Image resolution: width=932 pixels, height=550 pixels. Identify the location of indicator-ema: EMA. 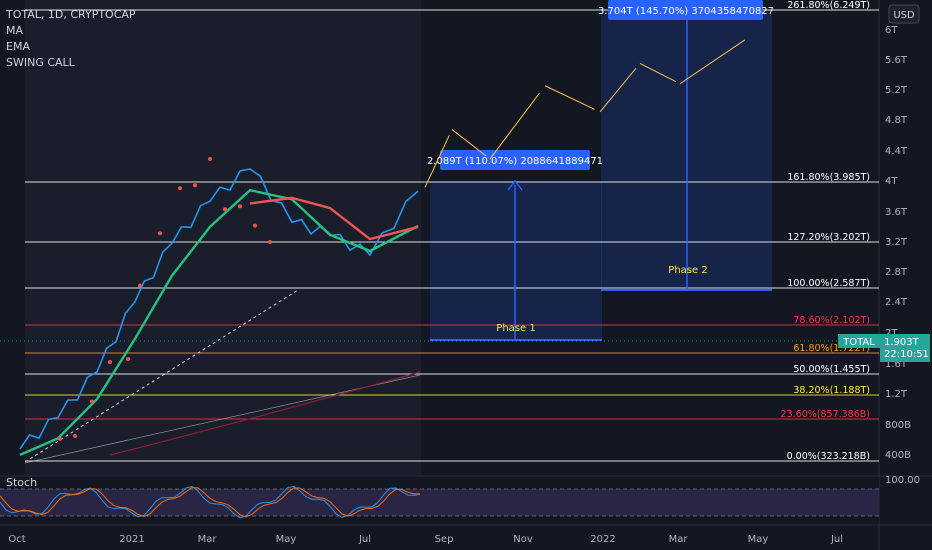
(71, 47).